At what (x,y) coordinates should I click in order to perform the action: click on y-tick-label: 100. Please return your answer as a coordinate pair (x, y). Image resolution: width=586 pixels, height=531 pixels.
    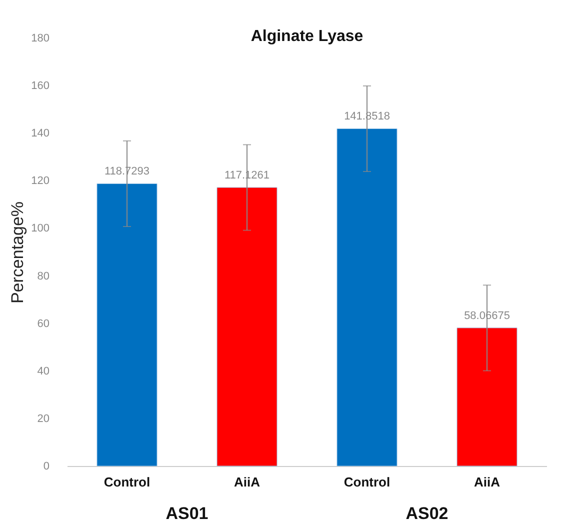
    Looking at the image, I should click on (40, 228).